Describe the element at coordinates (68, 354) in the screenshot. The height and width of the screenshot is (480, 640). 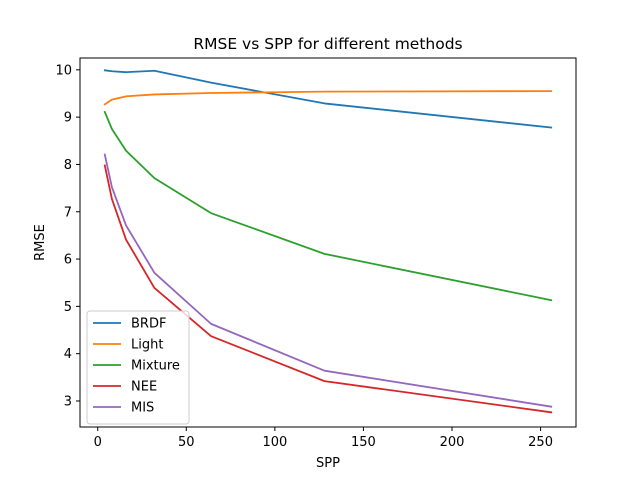
I see `y-tick-label: 4` at that location.